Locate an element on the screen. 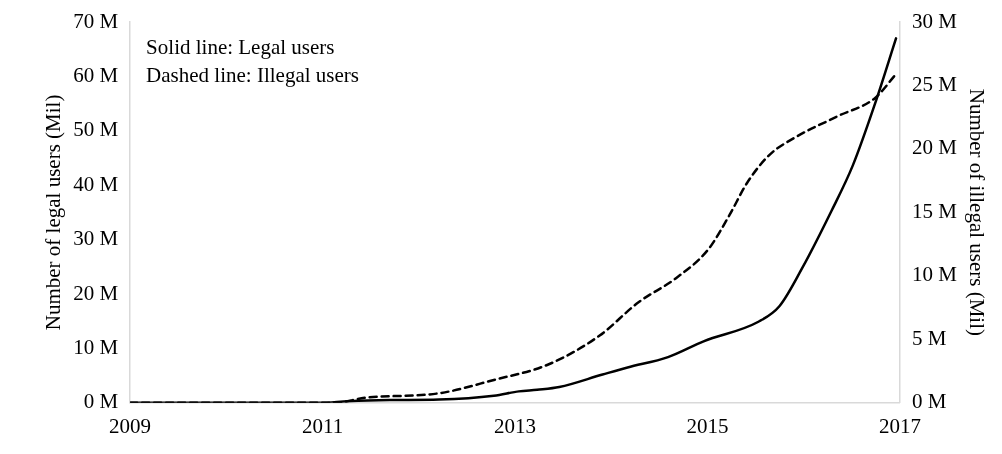 This screenshot has width=1002, height=454. y-tick-label: 30 M is located at coordinates (96, 238).